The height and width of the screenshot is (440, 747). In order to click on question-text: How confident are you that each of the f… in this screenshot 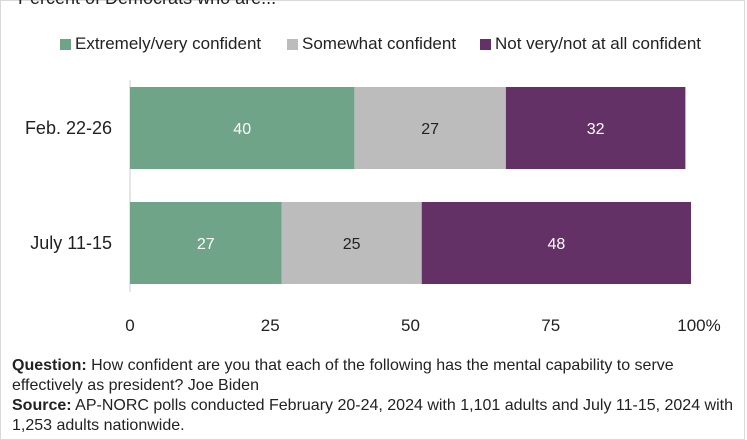, I will do `click(343, 375)`.